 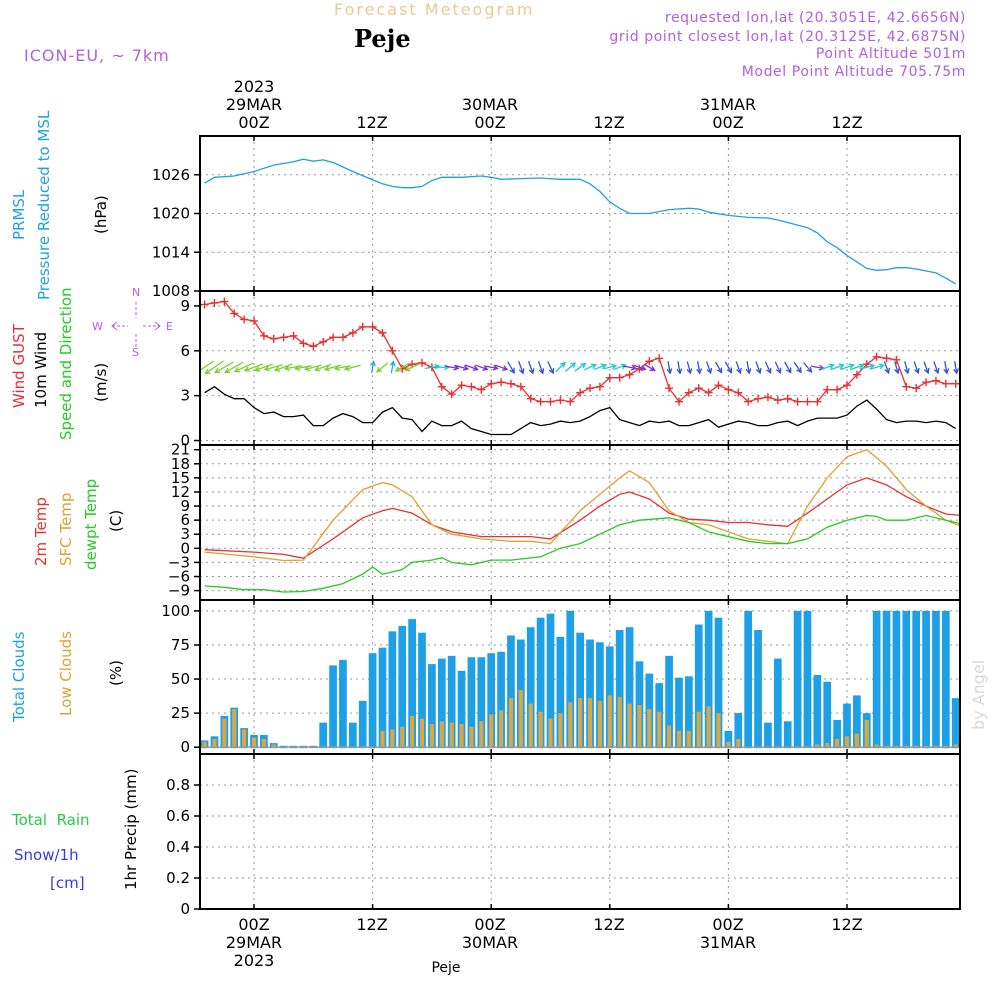 What do you see at coordinates (580, 221) in the screenshot?
I see `pressure-data` at bounding box center [580, 221].